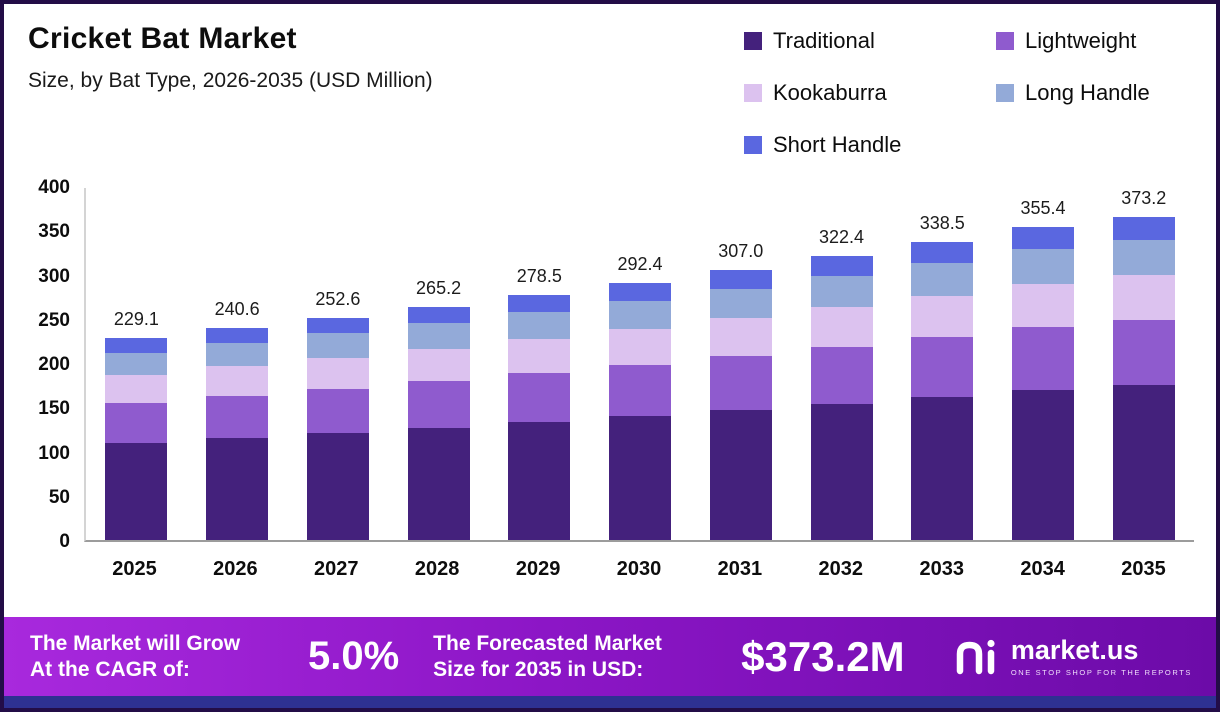 The height and width of the screenshot is (712, 1220). What do you see at coordinates (54, 320) in the screenshot?
I see `y-tick-label: 250` at bounding box center [54, 320].